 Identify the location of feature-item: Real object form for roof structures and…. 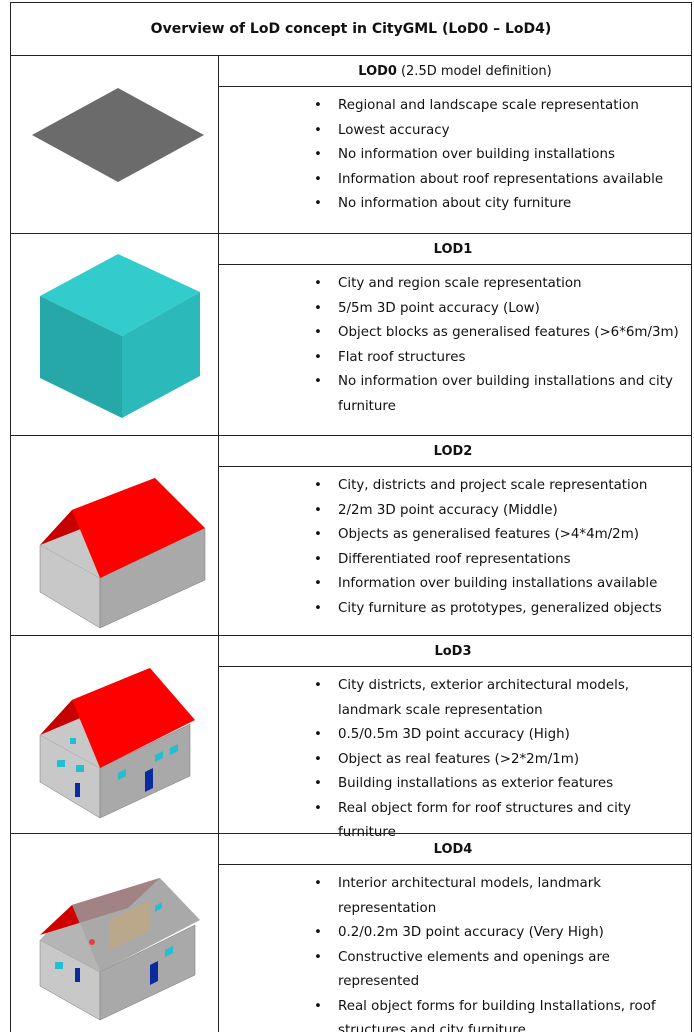
(499, 821).